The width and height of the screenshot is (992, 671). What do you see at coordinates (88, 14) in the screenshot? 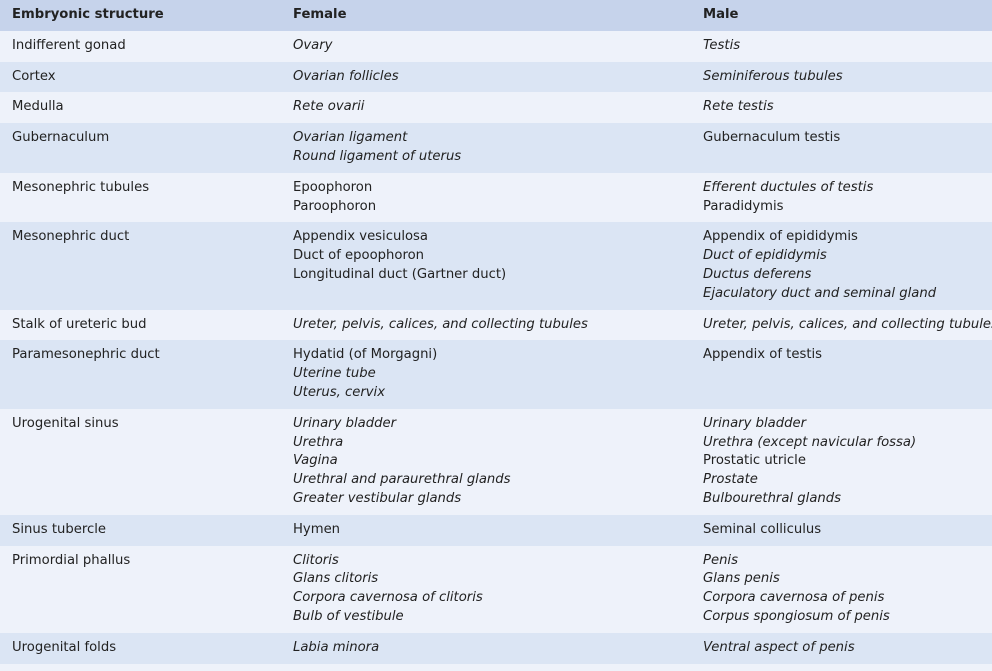
I see `header-embryonic-structure: Embryonic structure` at bounding box center [88, 14].